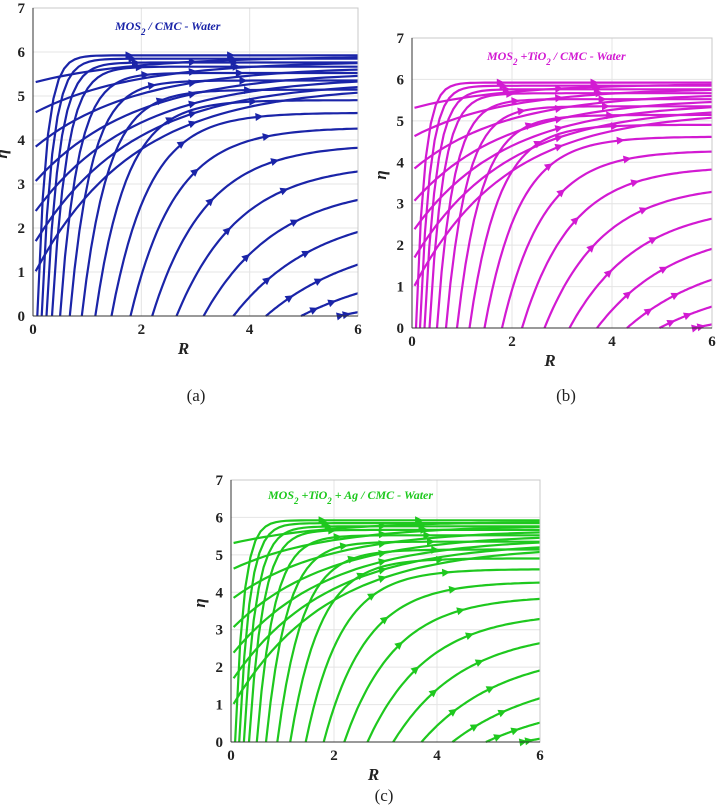  I want to click on x-axis-label: R, so click(373, 774).